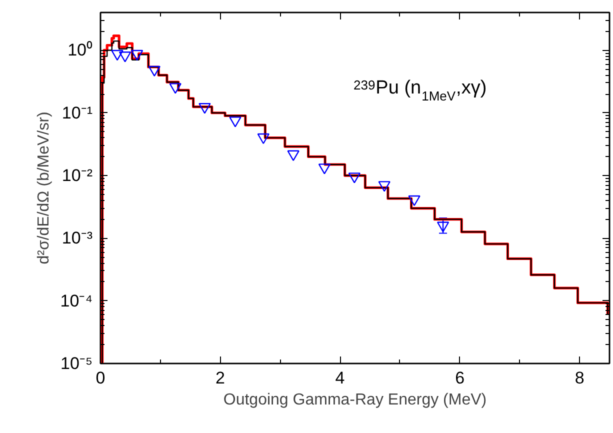 Image resolution: width=613 pixels, height=433 pixels. What do you see at coordinates (77, 112) in the screenshot?
I see `y-tick-label: 10⁻¹` at bounding box center [77, 112].